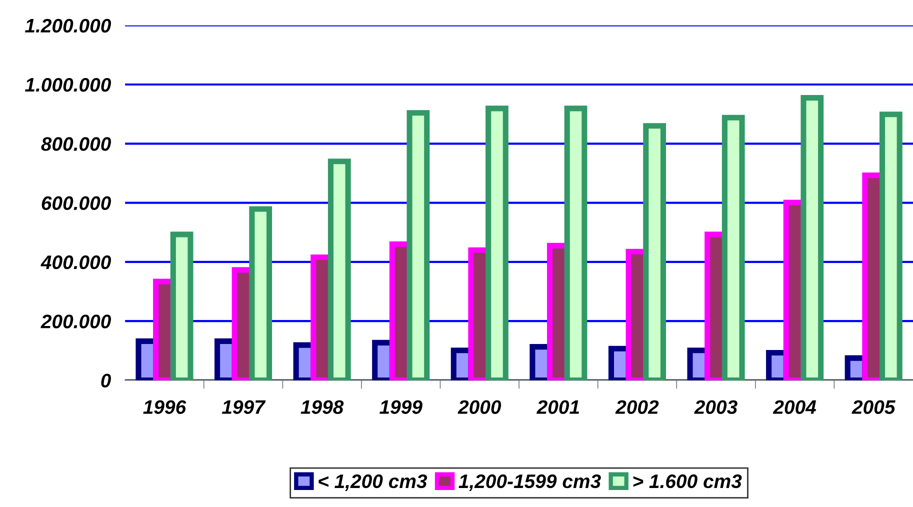  Describe the element at coordinates (373, 482) in the screenshot. I see `legend-label: < 1,200 cm3` at that location.